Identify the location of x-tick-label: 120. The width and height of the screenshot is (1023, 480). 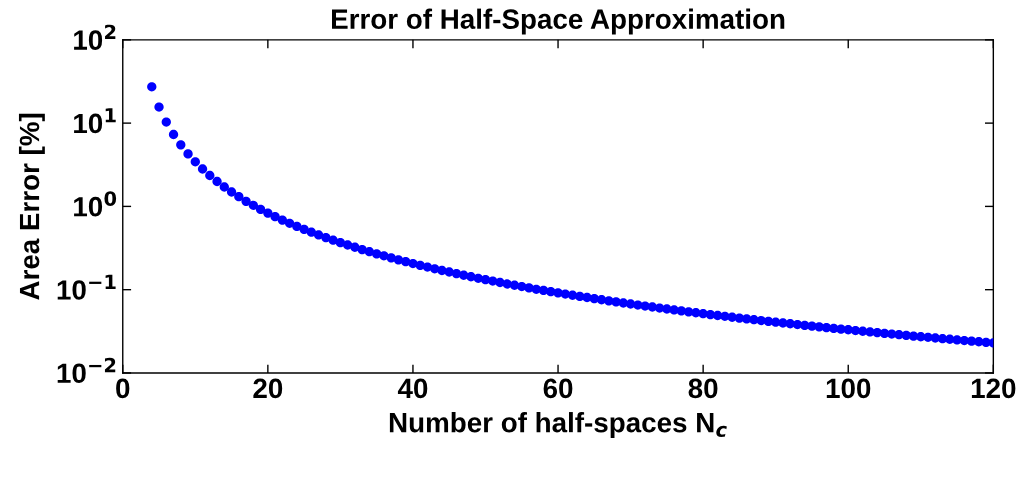
(993, 388).